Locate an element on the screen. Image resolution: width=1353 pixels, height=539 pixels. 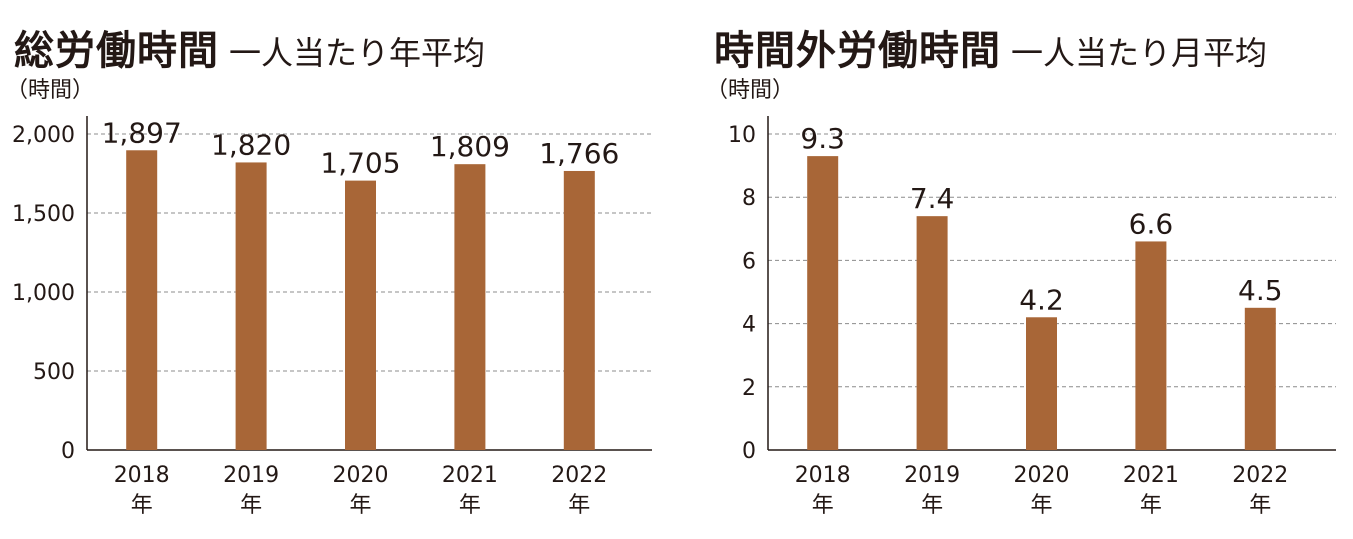
chart-subtitle: 一人当たり年平均 is located at coordinates (357, 53).